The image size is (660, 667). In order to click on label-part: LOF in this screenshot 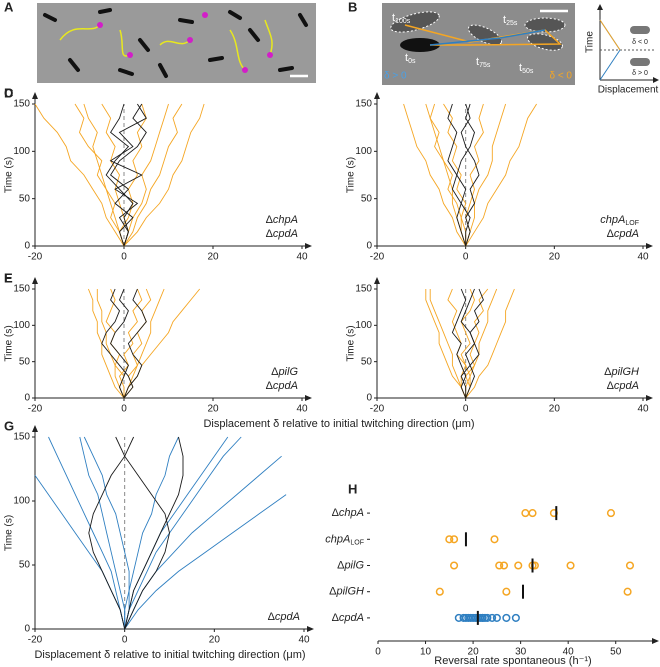, I will do `click(632, 223)`.